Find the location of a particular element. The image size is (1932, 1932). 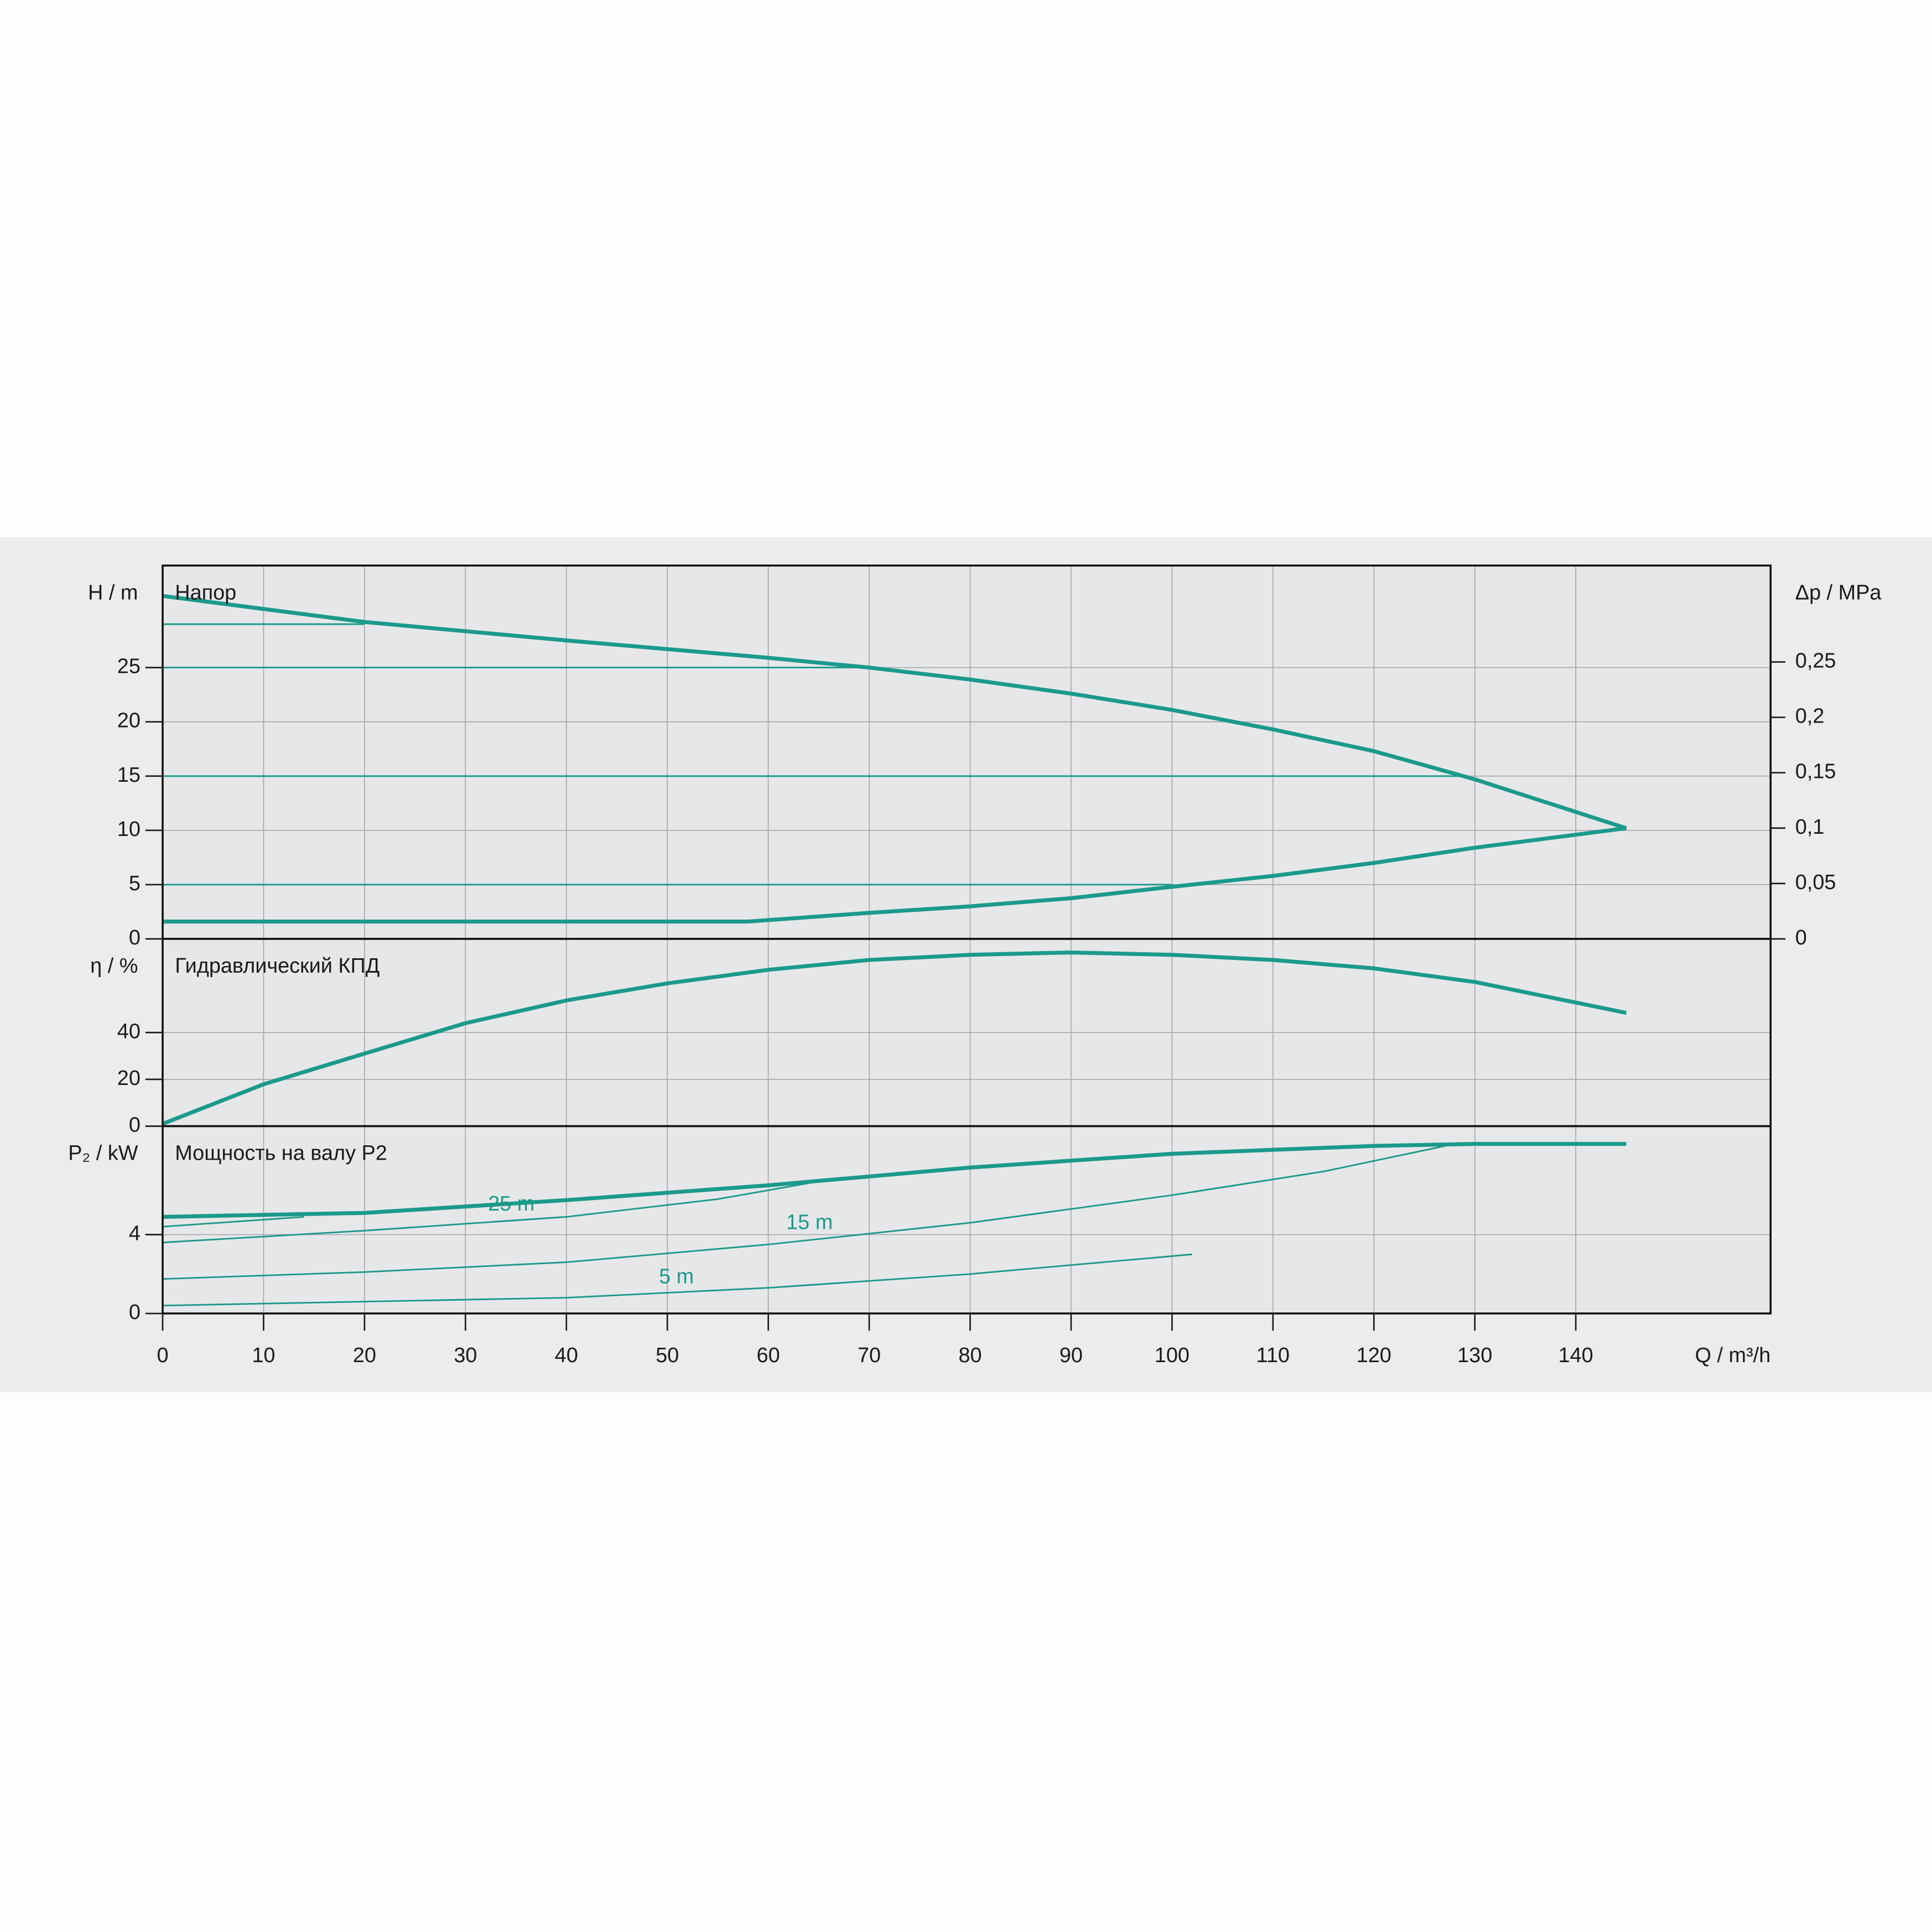

y-axis-label: η / % is located at coordinates (114, 966).